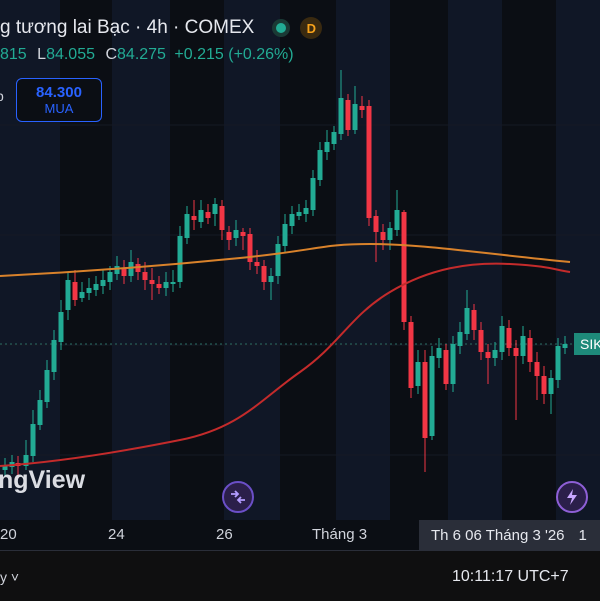 This screenshot has width=600, height=601. What do you see at coordinates (59, 100) in the screenshot?
I see `buy-button: 84.300 MUA` at bounding box center [59, 100].